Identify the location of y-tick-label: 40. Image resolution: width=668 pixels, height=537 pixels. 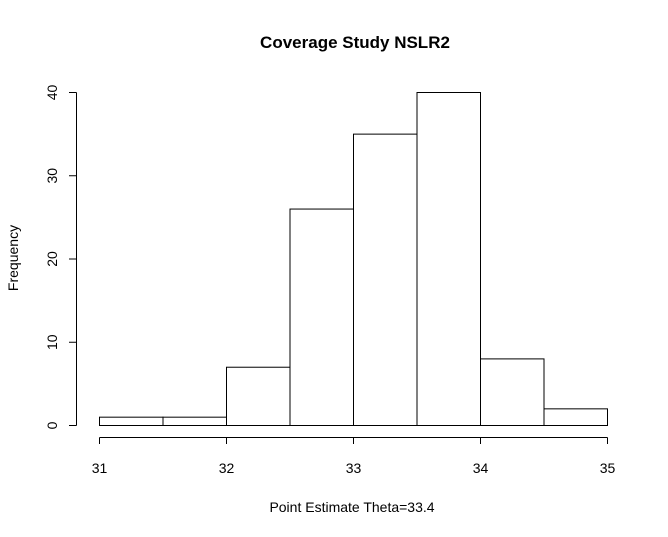
(52, 93).